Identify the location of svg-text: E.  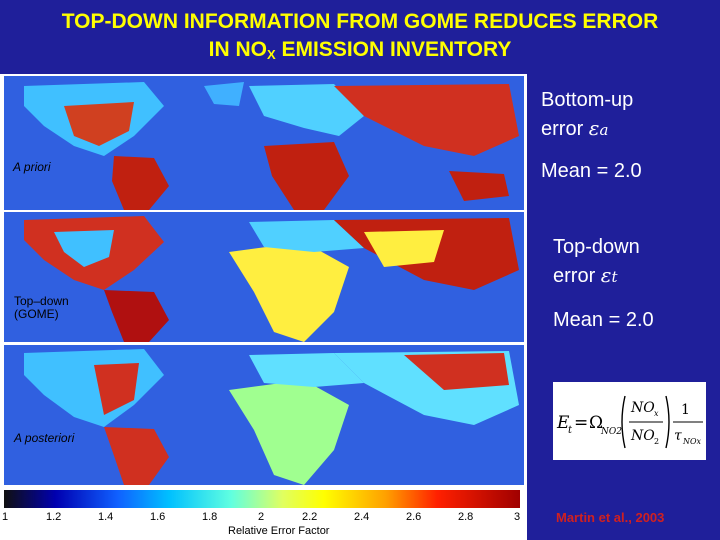
(563, 423).